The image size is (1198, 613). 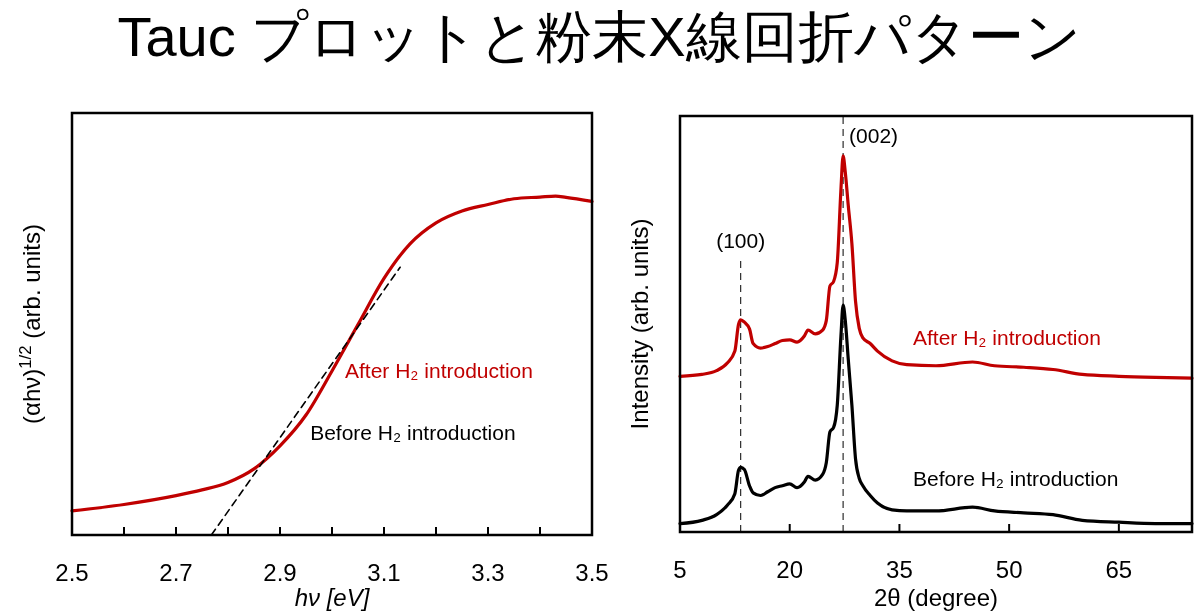 I want to click on x-tick-label: 5, so click(x=680, y=569).